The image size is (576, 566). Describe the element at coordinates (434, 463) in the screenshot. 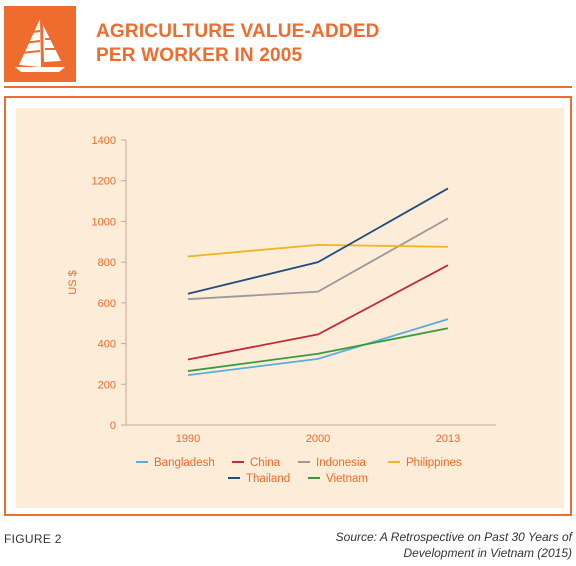

I see `legend-label-philippines: Philippines` at that location.